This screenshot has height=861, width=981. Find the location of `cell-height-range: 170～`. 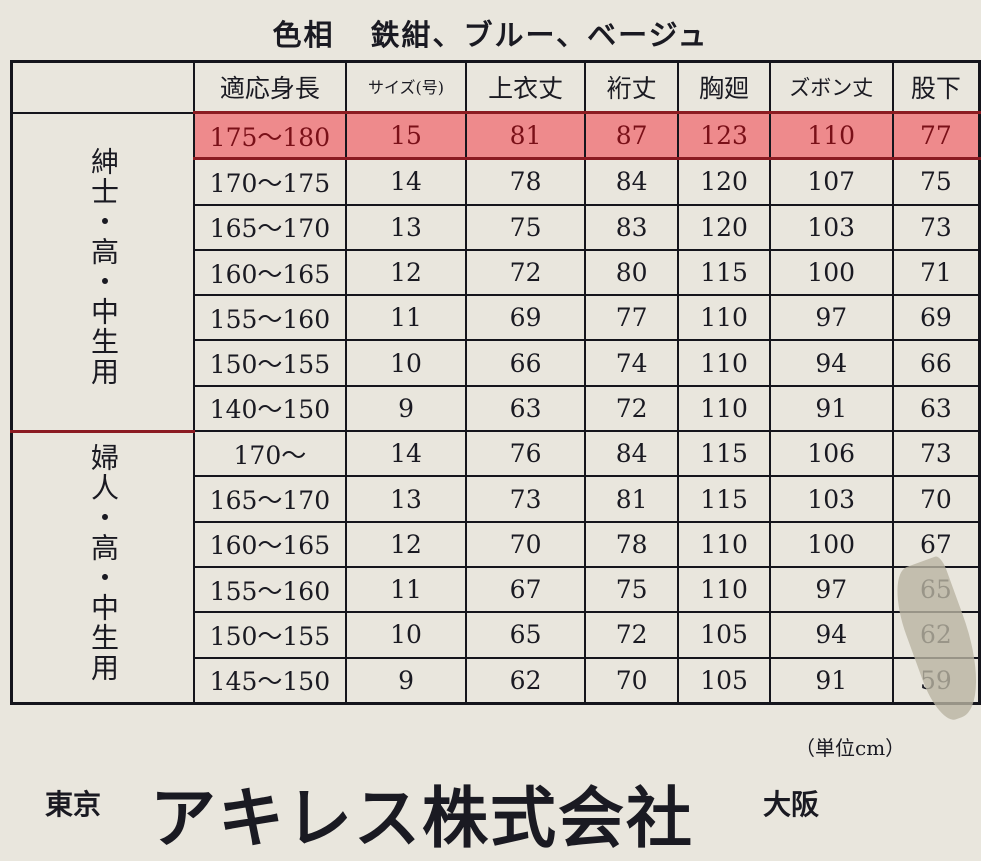

cell-height-range: 170～ is located at coordinates (270, 454).